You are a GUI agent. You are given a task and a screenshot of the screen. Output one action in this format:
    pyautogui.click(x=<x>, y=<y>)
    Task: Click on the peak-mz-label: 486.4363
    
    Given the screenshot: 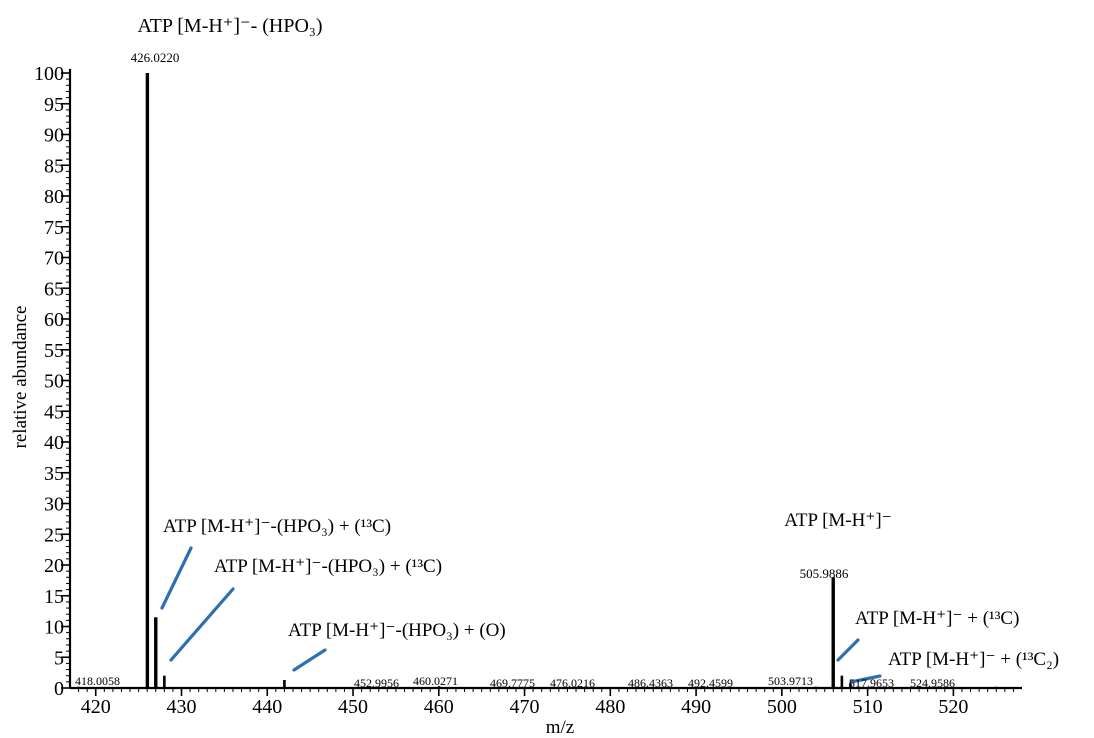 What is the action you would take?
    pyautogui.click(x=650, y=683)
    